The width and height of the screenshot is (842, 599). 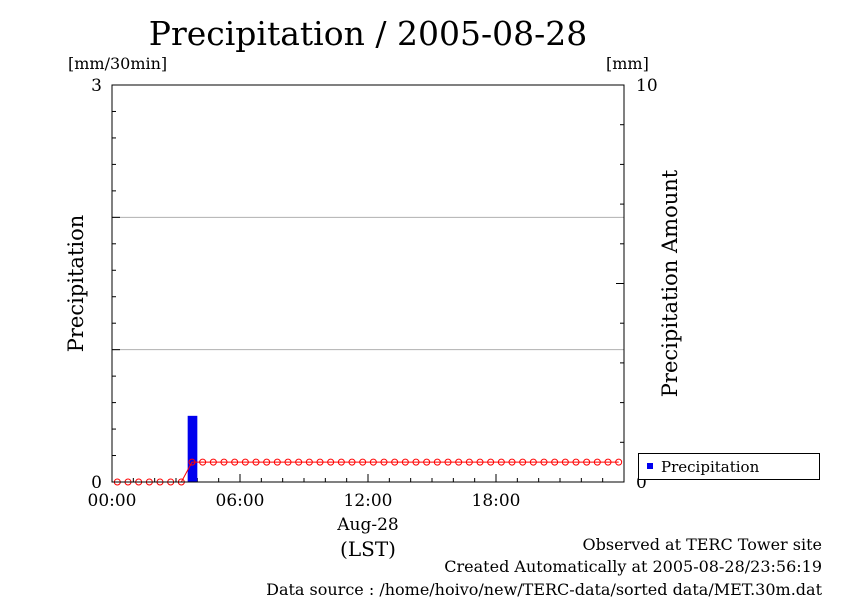 What do you see at coordinates (118, 63) in the screenshot?
I see `left-axis-unit: [mm/30min]` at bounding box center [118, 63].